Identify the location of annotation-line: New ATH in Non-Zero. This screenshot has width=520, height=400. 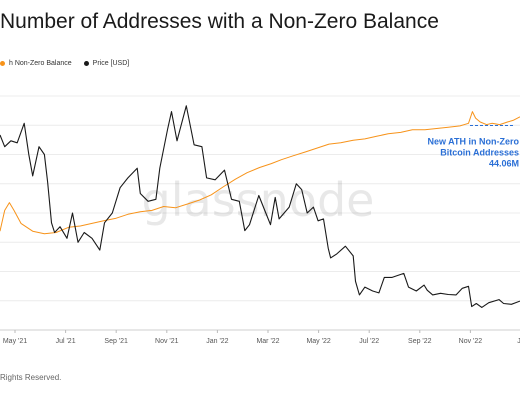
(474, 141).